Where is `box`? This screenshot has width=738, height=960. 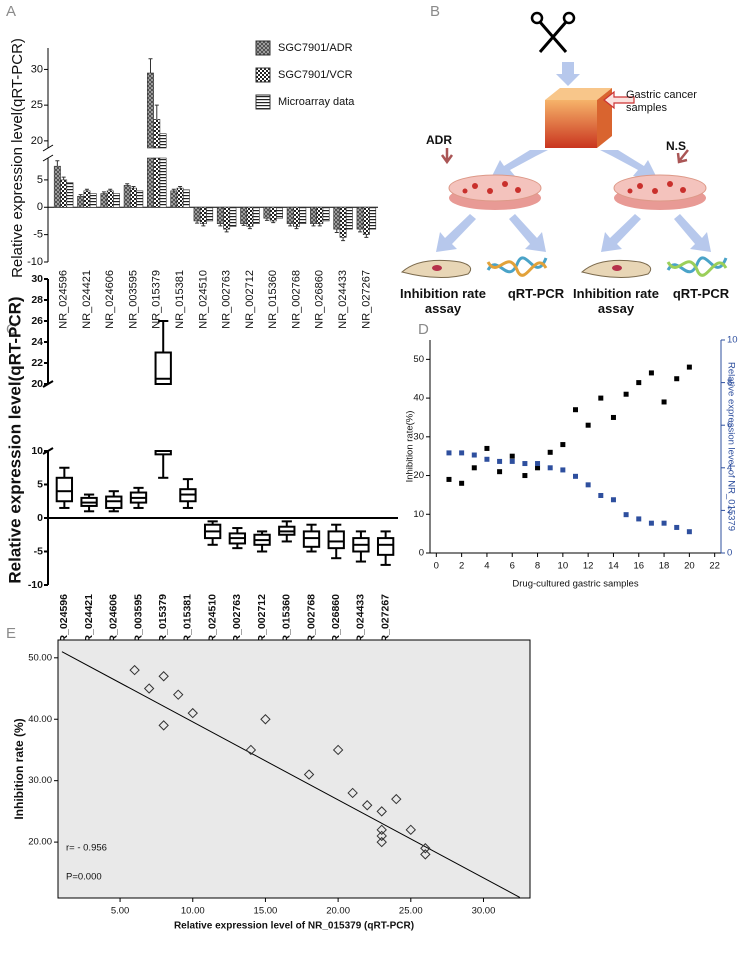 box is located at coordinates (114, 502).